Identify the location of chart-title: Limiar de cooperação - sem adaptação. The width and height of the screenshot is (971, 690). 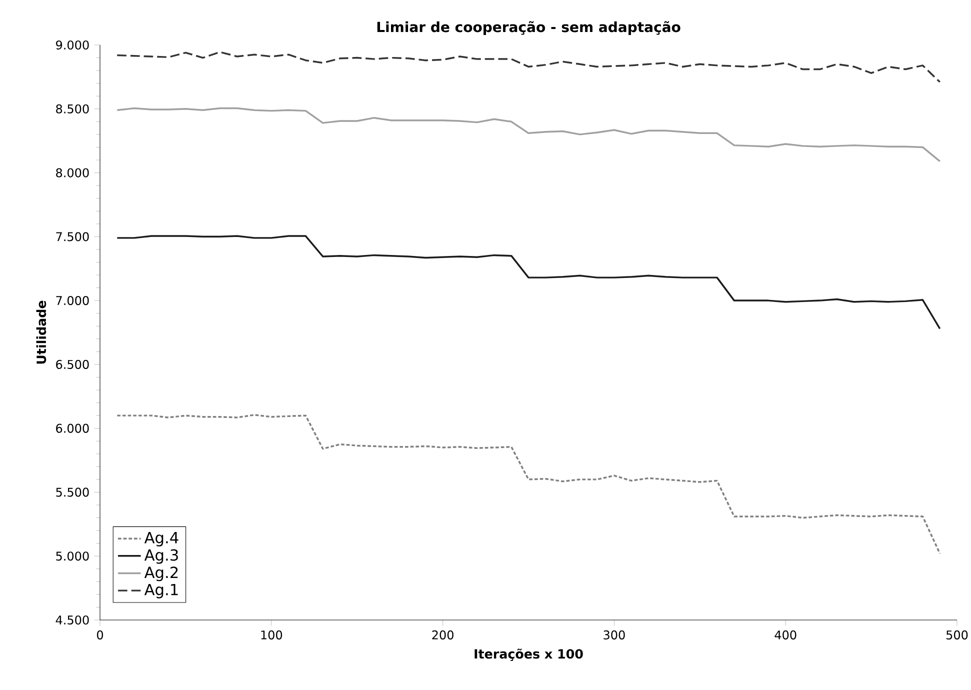
(528, 28).